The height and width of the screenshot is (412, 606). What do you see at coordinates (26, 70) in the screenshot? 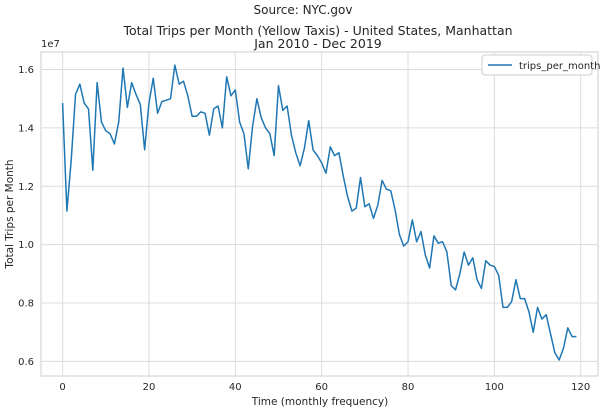
I see `y-tick-label: 1.6` at bounding box center [26, 70].